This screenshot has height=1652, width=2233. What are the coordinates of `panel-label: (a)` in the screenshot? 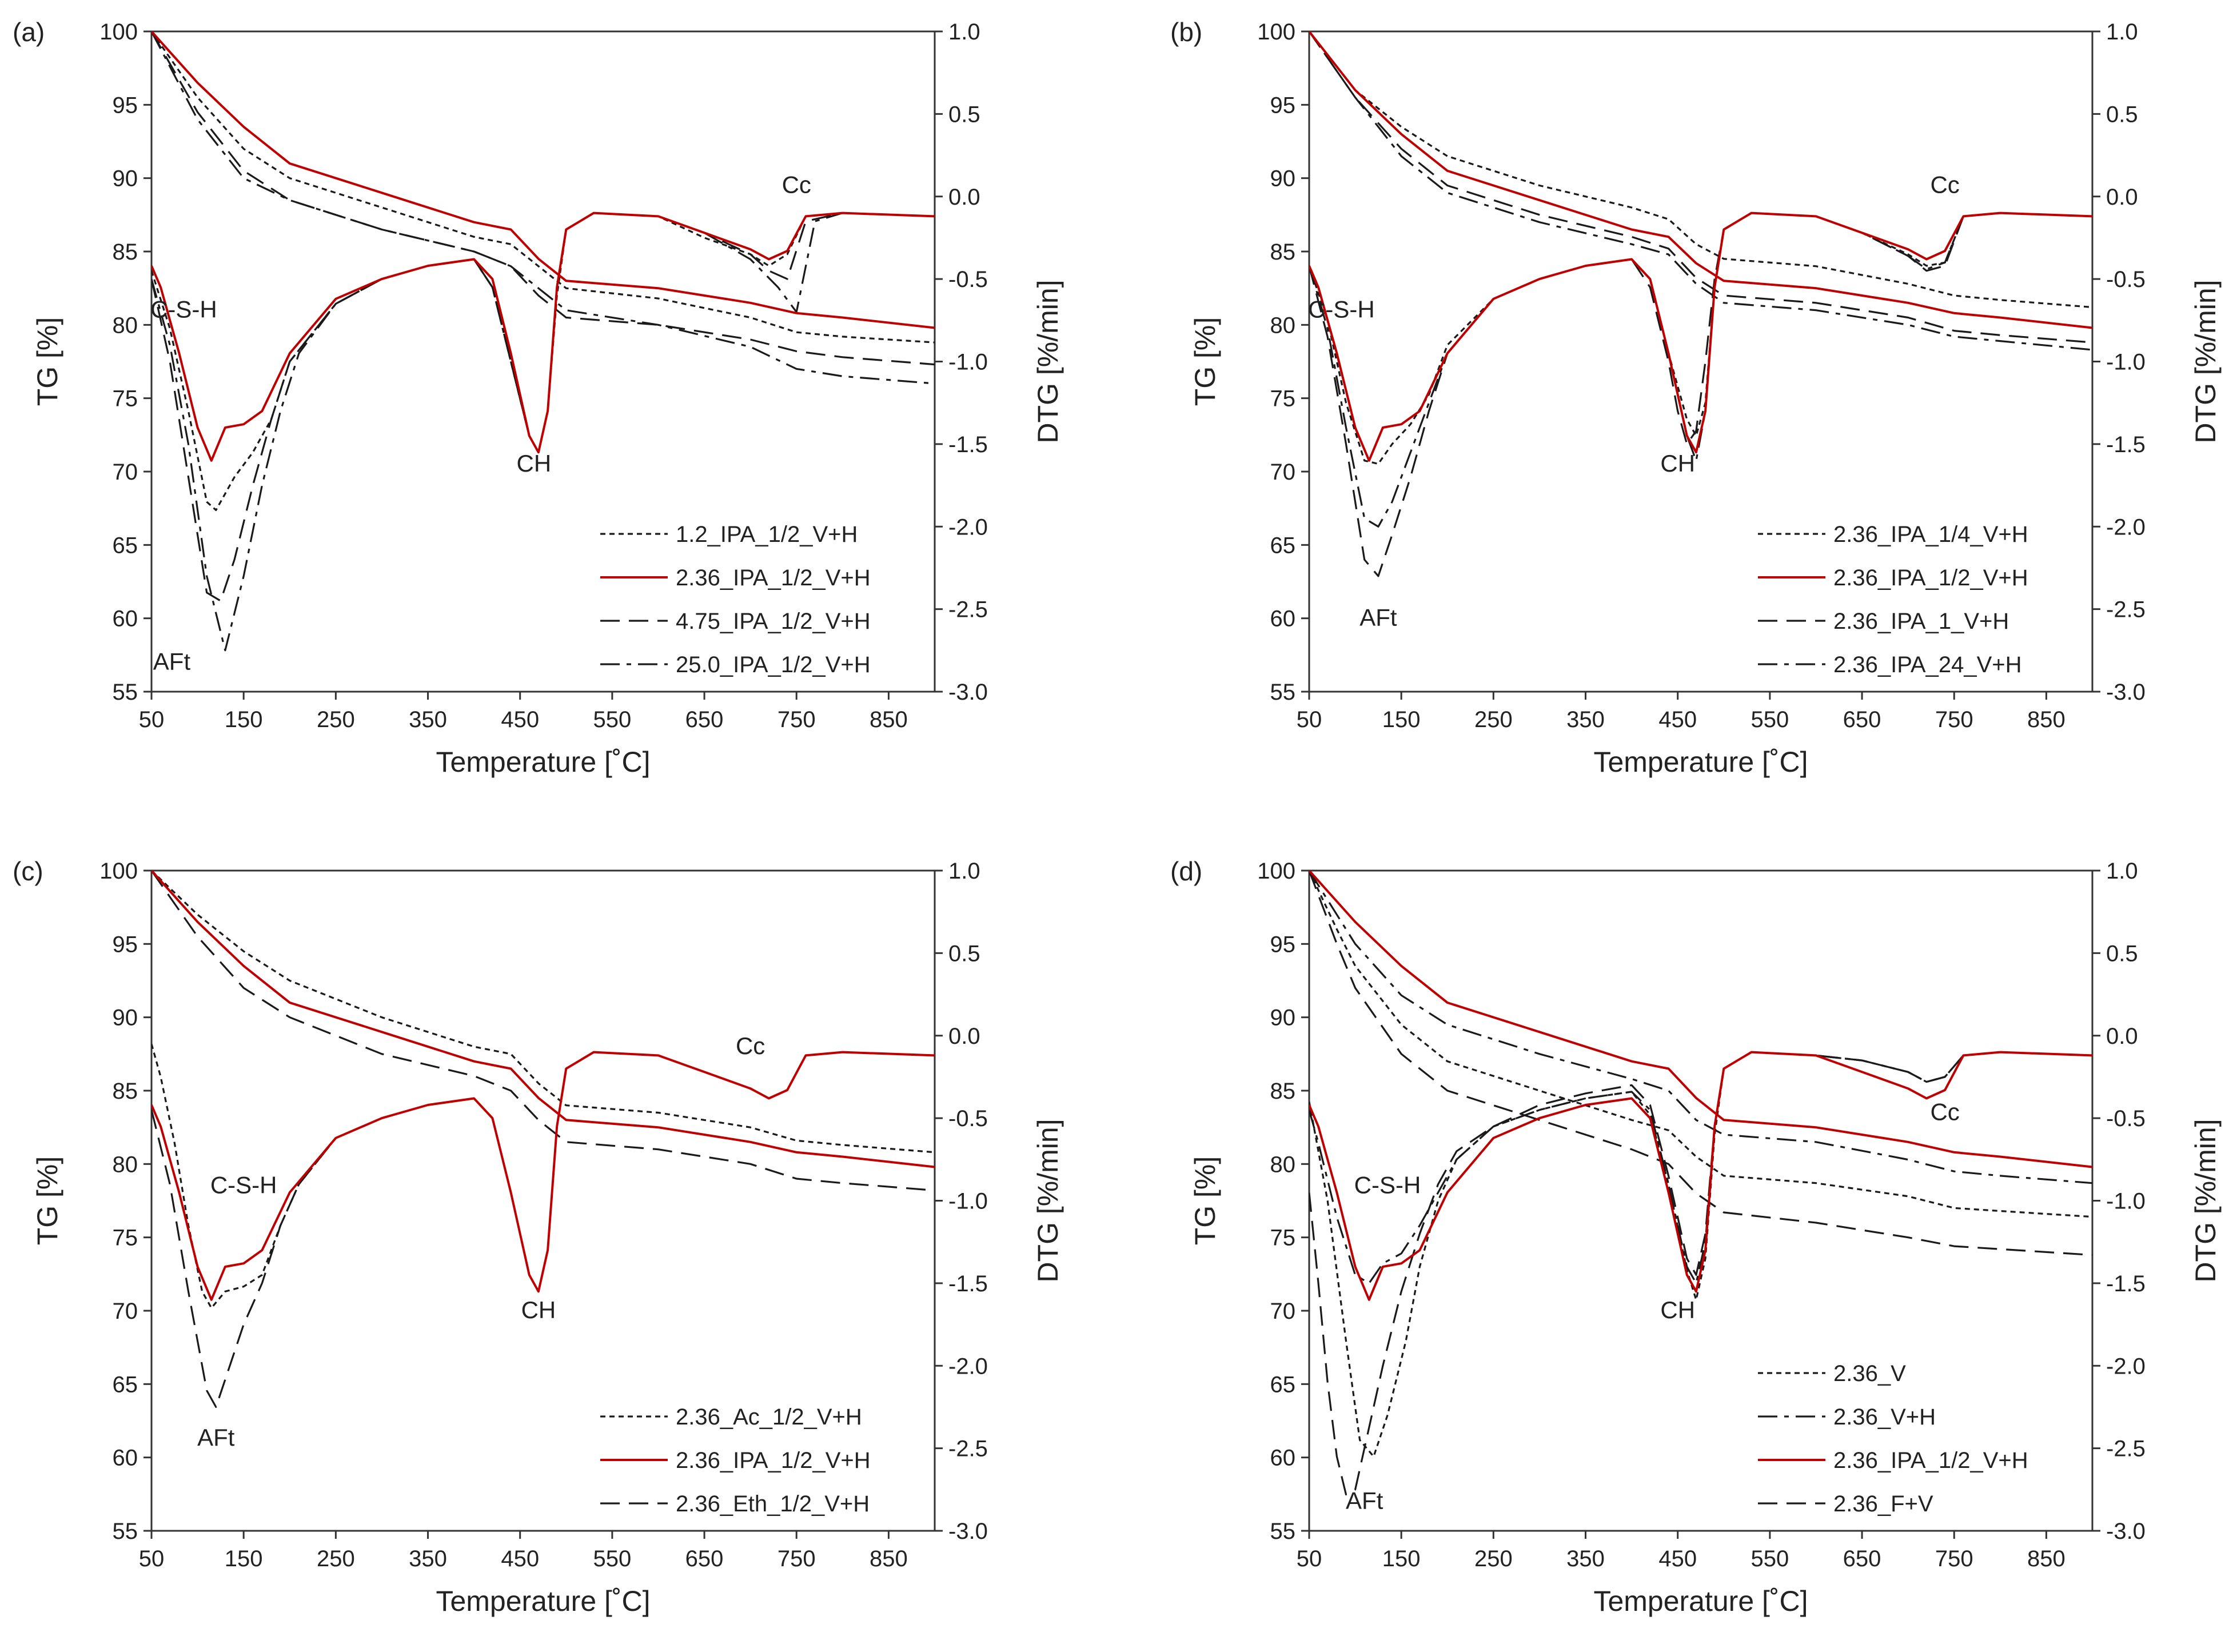 It's located at (29, 32).